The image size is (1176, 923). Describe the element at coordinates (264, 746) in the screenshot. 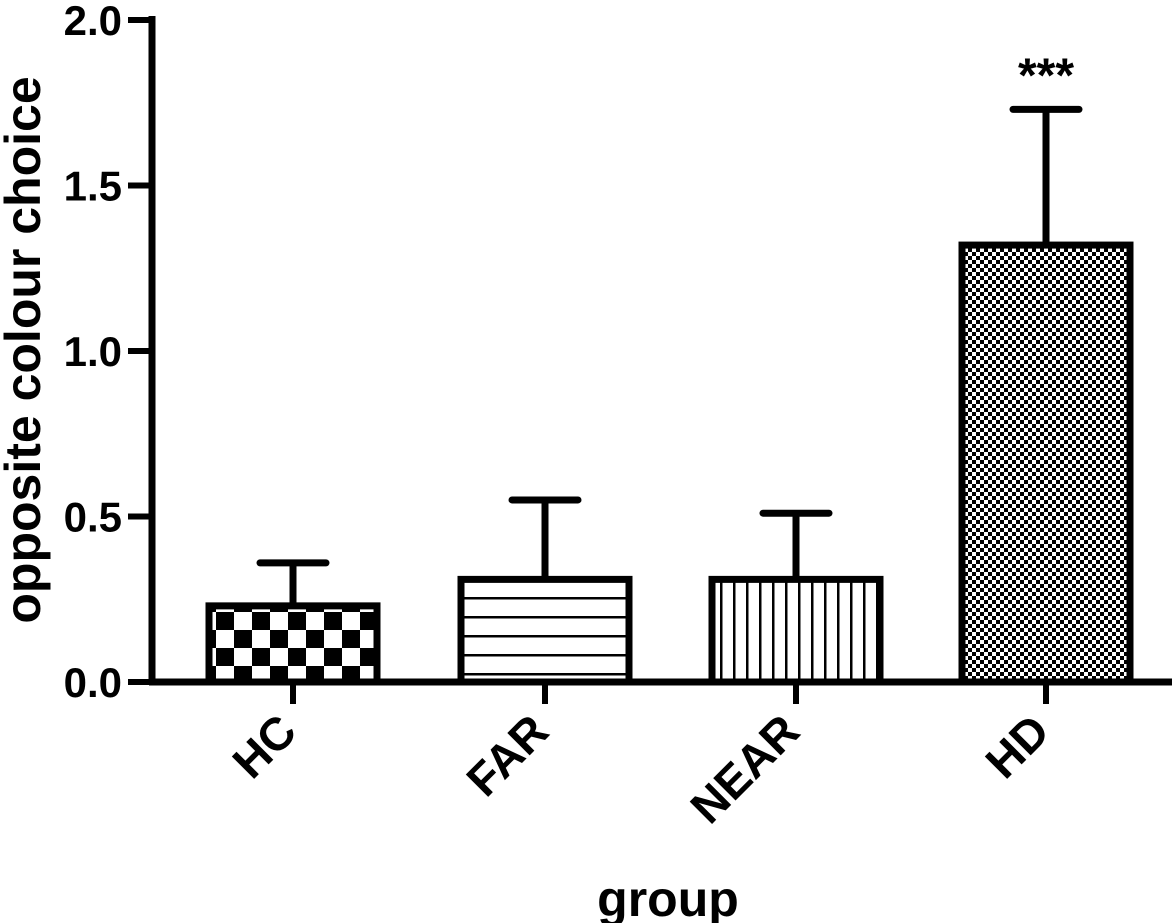

I see `x-tick-label-hc: HC` at that location.